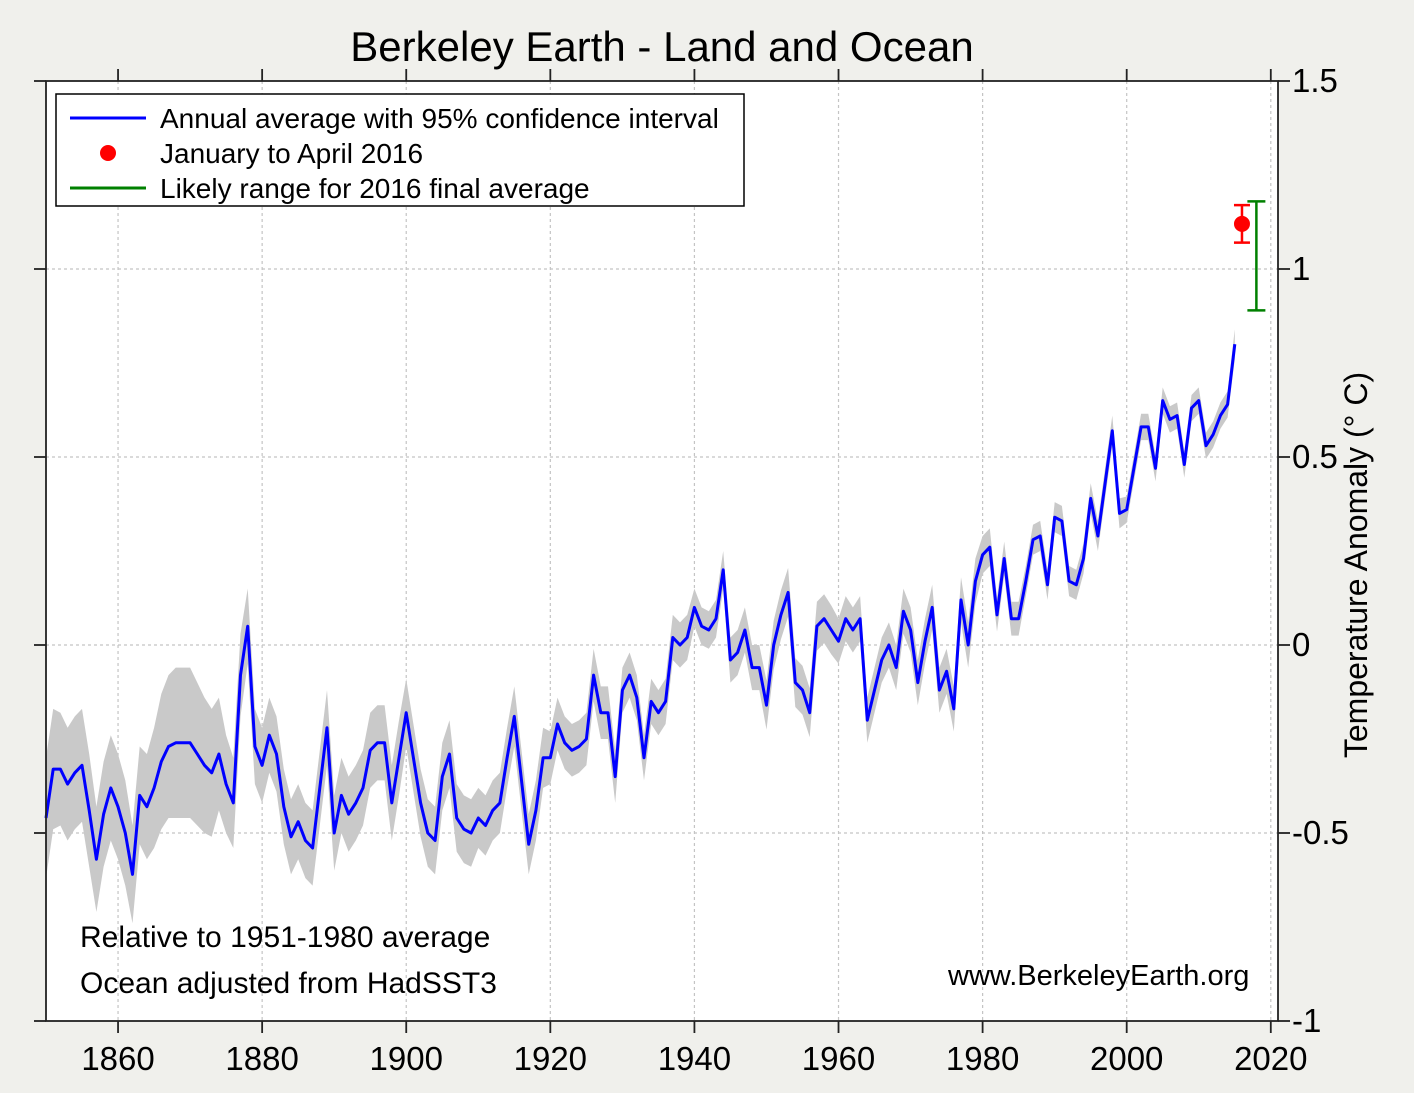 Image resolution: width=1414 pixels, height=1093 pixels. Describe the element at coordinates (1241, 223) in the screenshot. I see `jan-apr-2016-point` at that location.